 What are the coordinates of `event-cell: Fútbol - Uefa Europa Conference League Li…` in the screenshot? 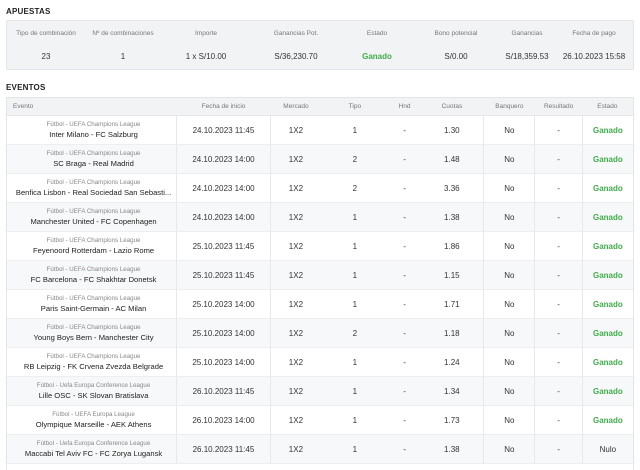 It's located at (91, 391).